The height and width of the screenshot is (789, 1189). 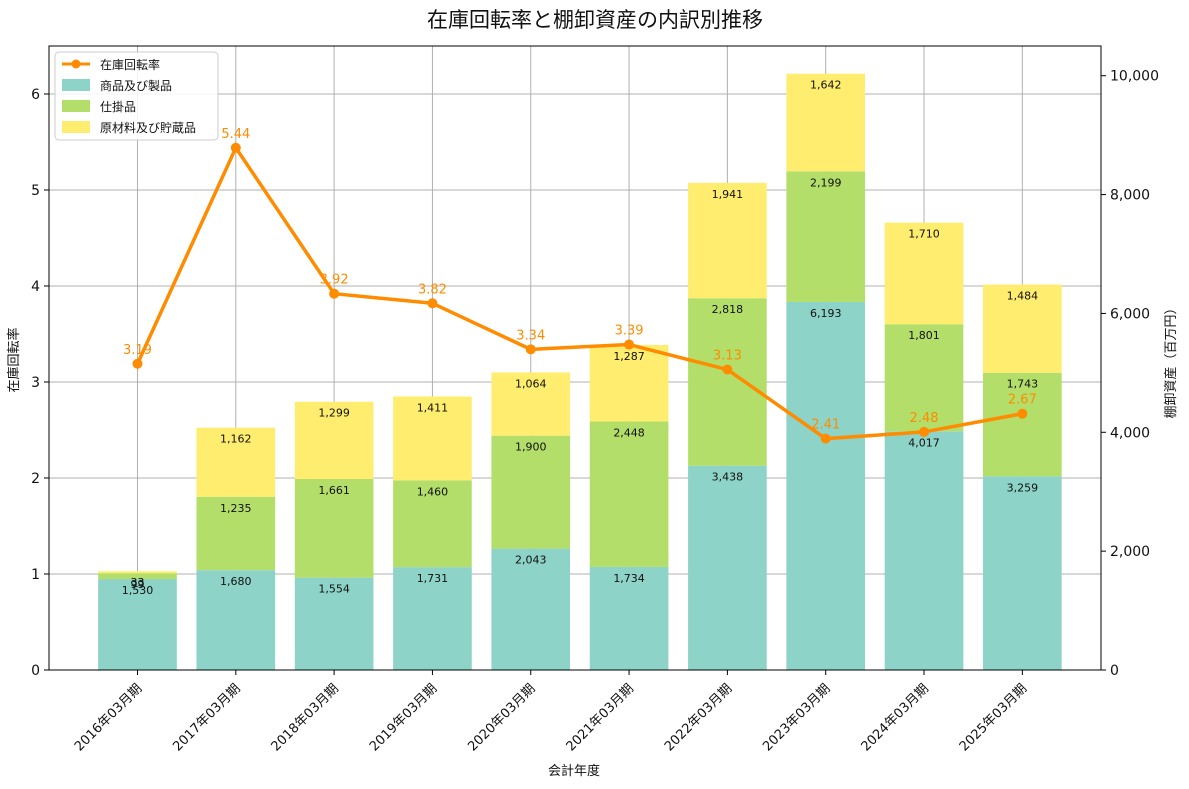 I want to click on y-right-tick-label: 6,000, so click(x=1130, y=314).